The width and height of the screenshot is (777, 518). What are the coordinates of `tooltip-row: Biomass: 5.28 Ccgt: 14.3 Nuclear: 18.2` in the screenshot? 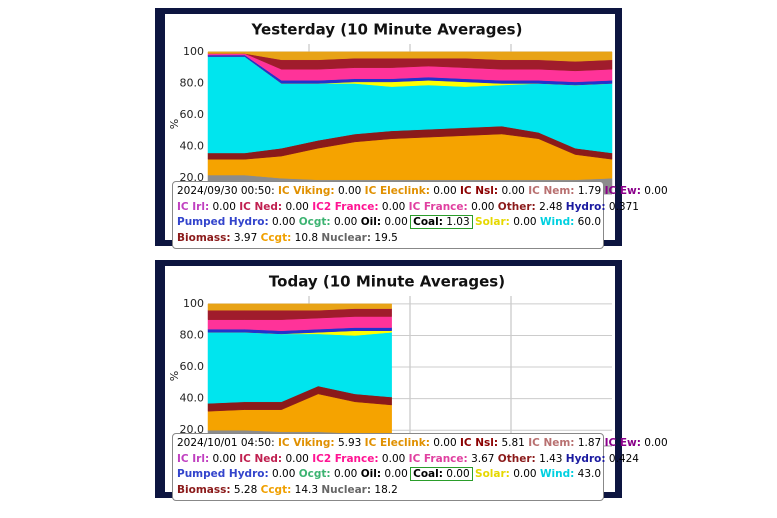 It's located at (388, 491).